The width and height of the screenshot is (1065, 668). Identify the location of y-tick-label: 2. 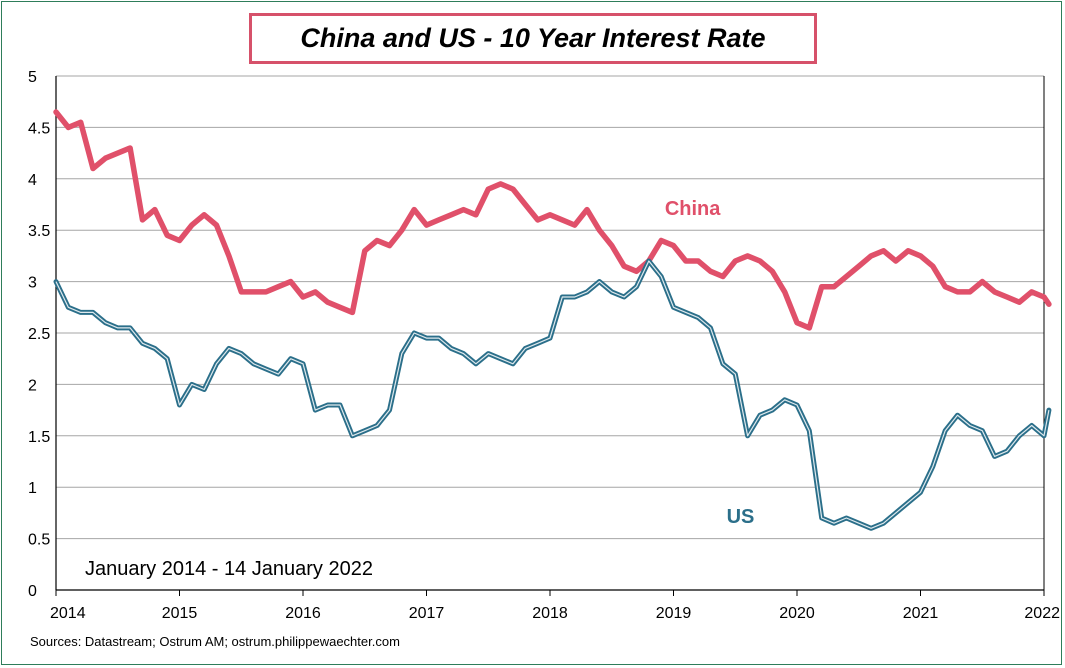
(32, 385).